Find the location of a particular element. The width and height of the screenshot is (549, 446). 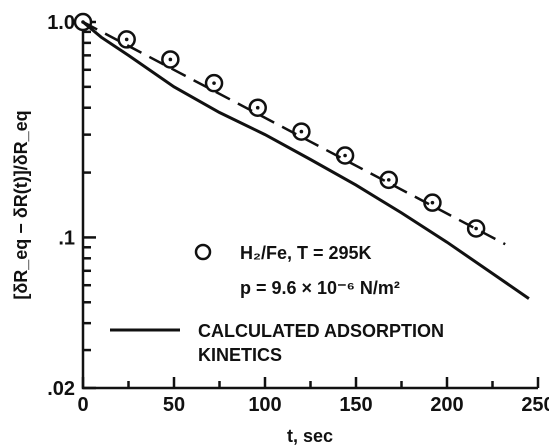

legend-marker-open-circle is located at coordinates (203, 252).